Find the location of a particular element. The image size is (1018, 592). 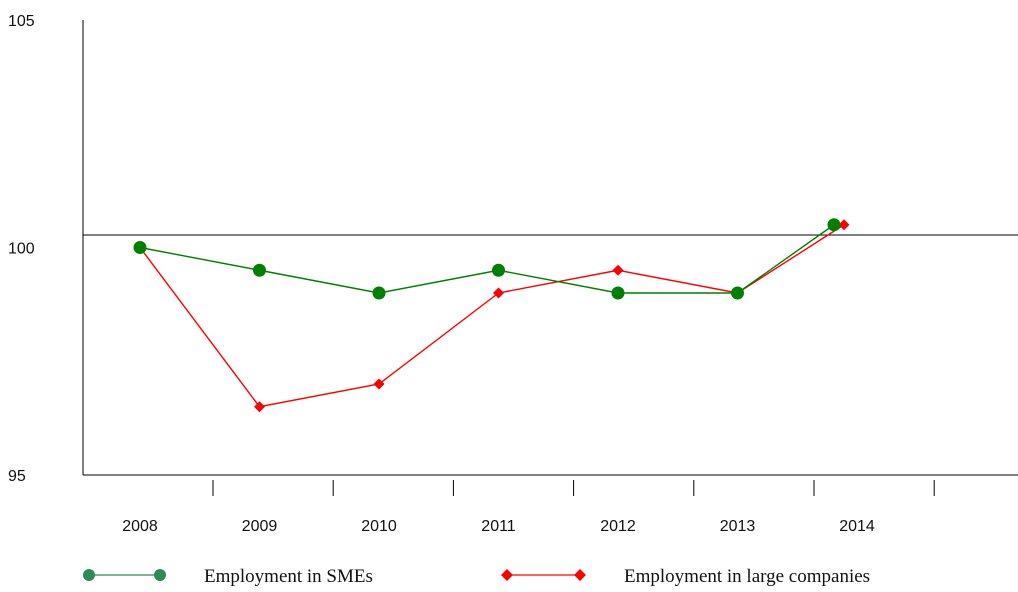

x-tick-label: 2011 is located at coordinates (498, 526).